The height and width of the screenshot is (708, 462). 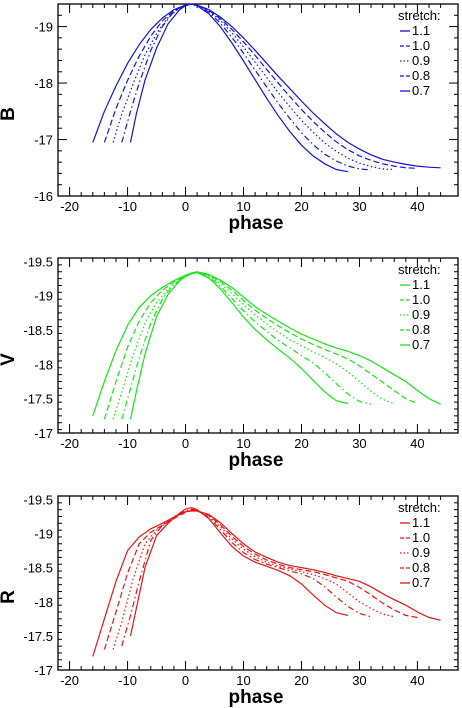 I want to click on y-axis-title: B, so click(x=9, y=114).